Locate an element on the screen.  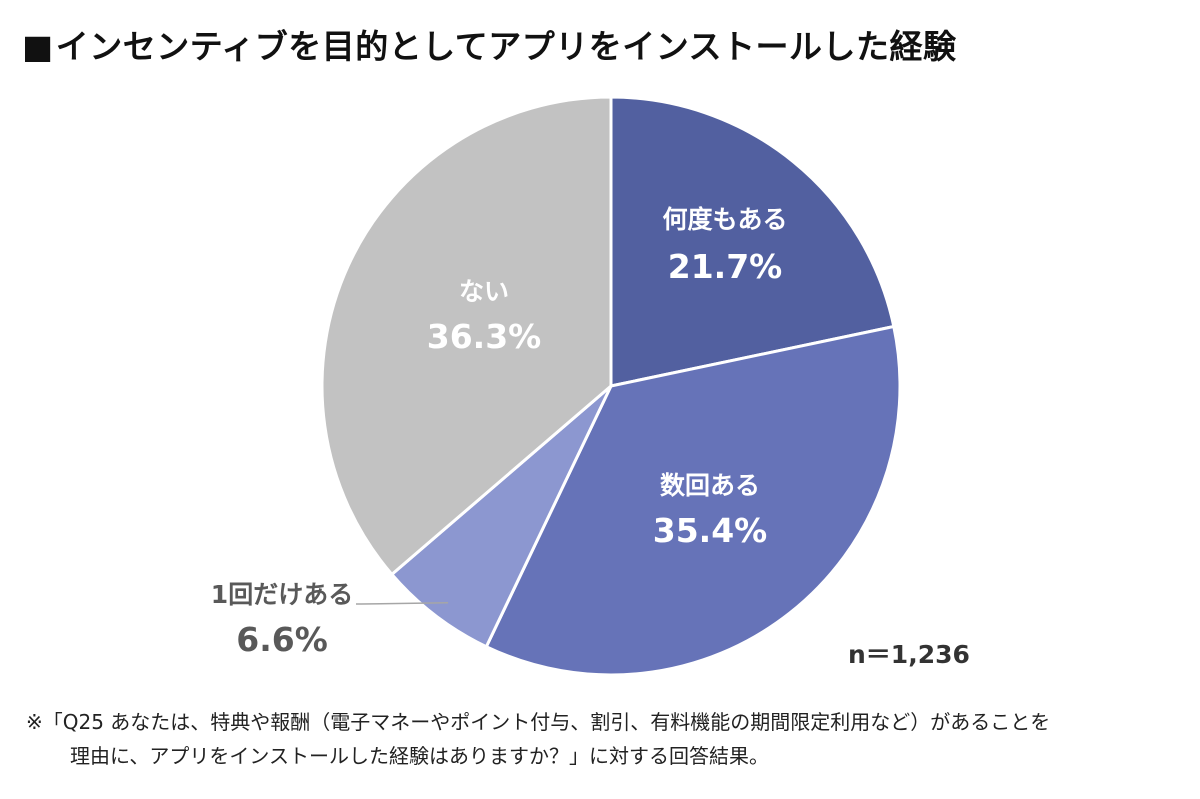
title-marker: ■ is located at coordinates (38, 46).